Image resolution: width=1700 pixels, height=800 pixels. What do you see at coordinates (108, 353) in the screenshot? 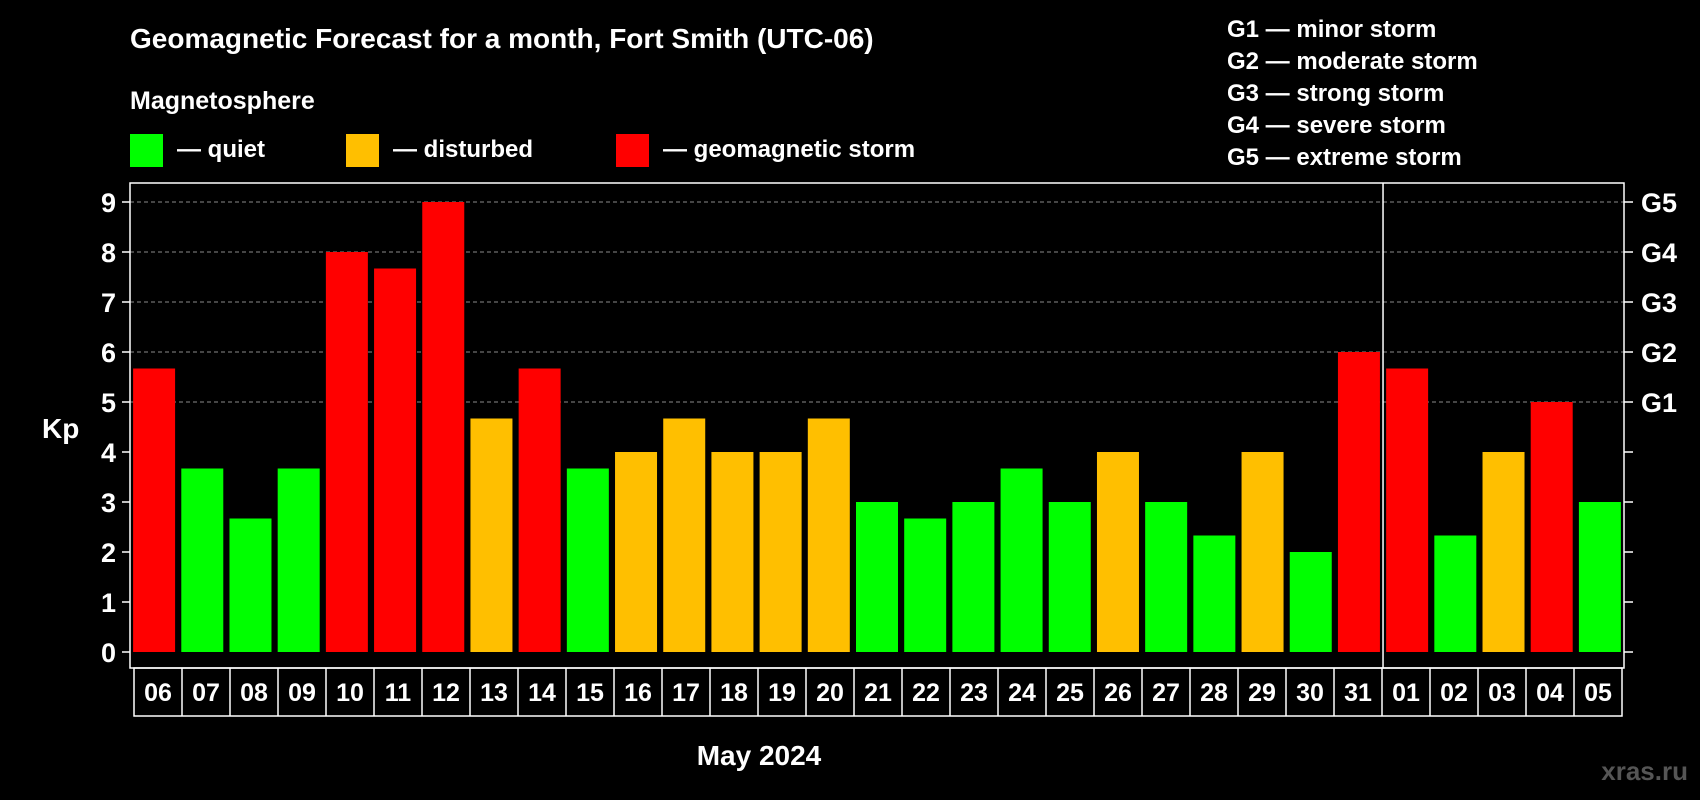
I see `y-tick-label: 6` at bounding box center [108, 353].